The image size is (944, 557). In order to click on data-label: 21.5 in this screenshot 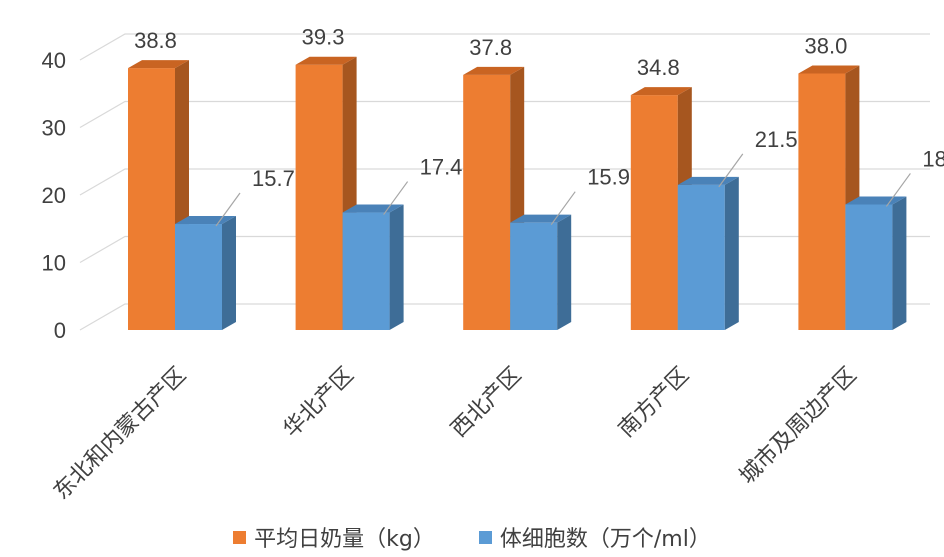, I will do `click(776, 139)`.